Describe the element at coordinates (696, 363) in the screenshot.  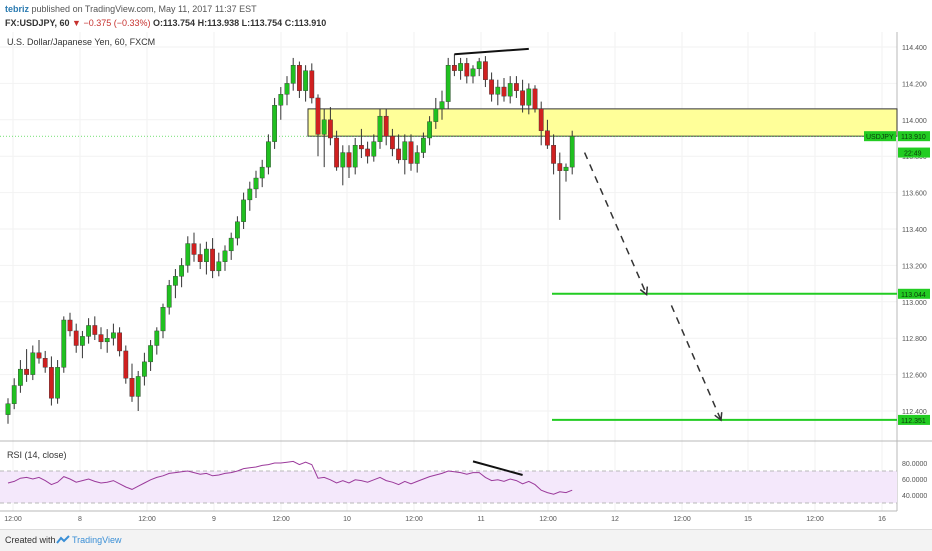
I see `dashed-arrow-line` at that location.